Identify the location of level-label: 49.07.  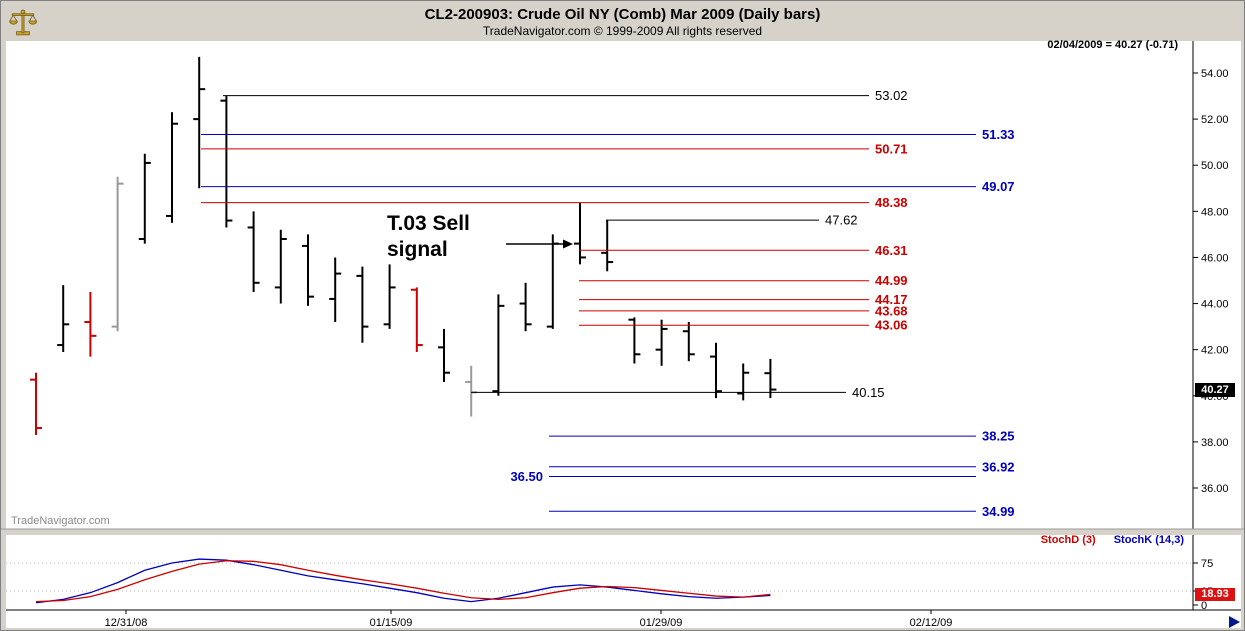
(998, 186).